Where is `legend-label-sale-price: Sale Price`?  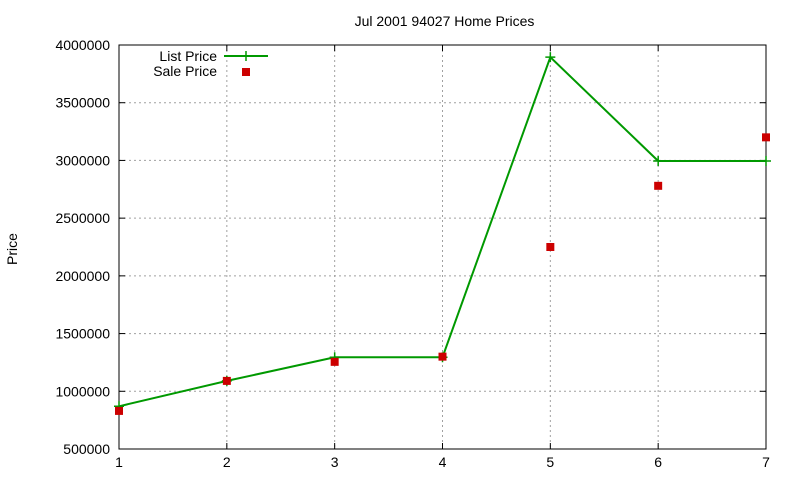 legend-label-sale-price: Sale Price is located at coordinates (185, 71).